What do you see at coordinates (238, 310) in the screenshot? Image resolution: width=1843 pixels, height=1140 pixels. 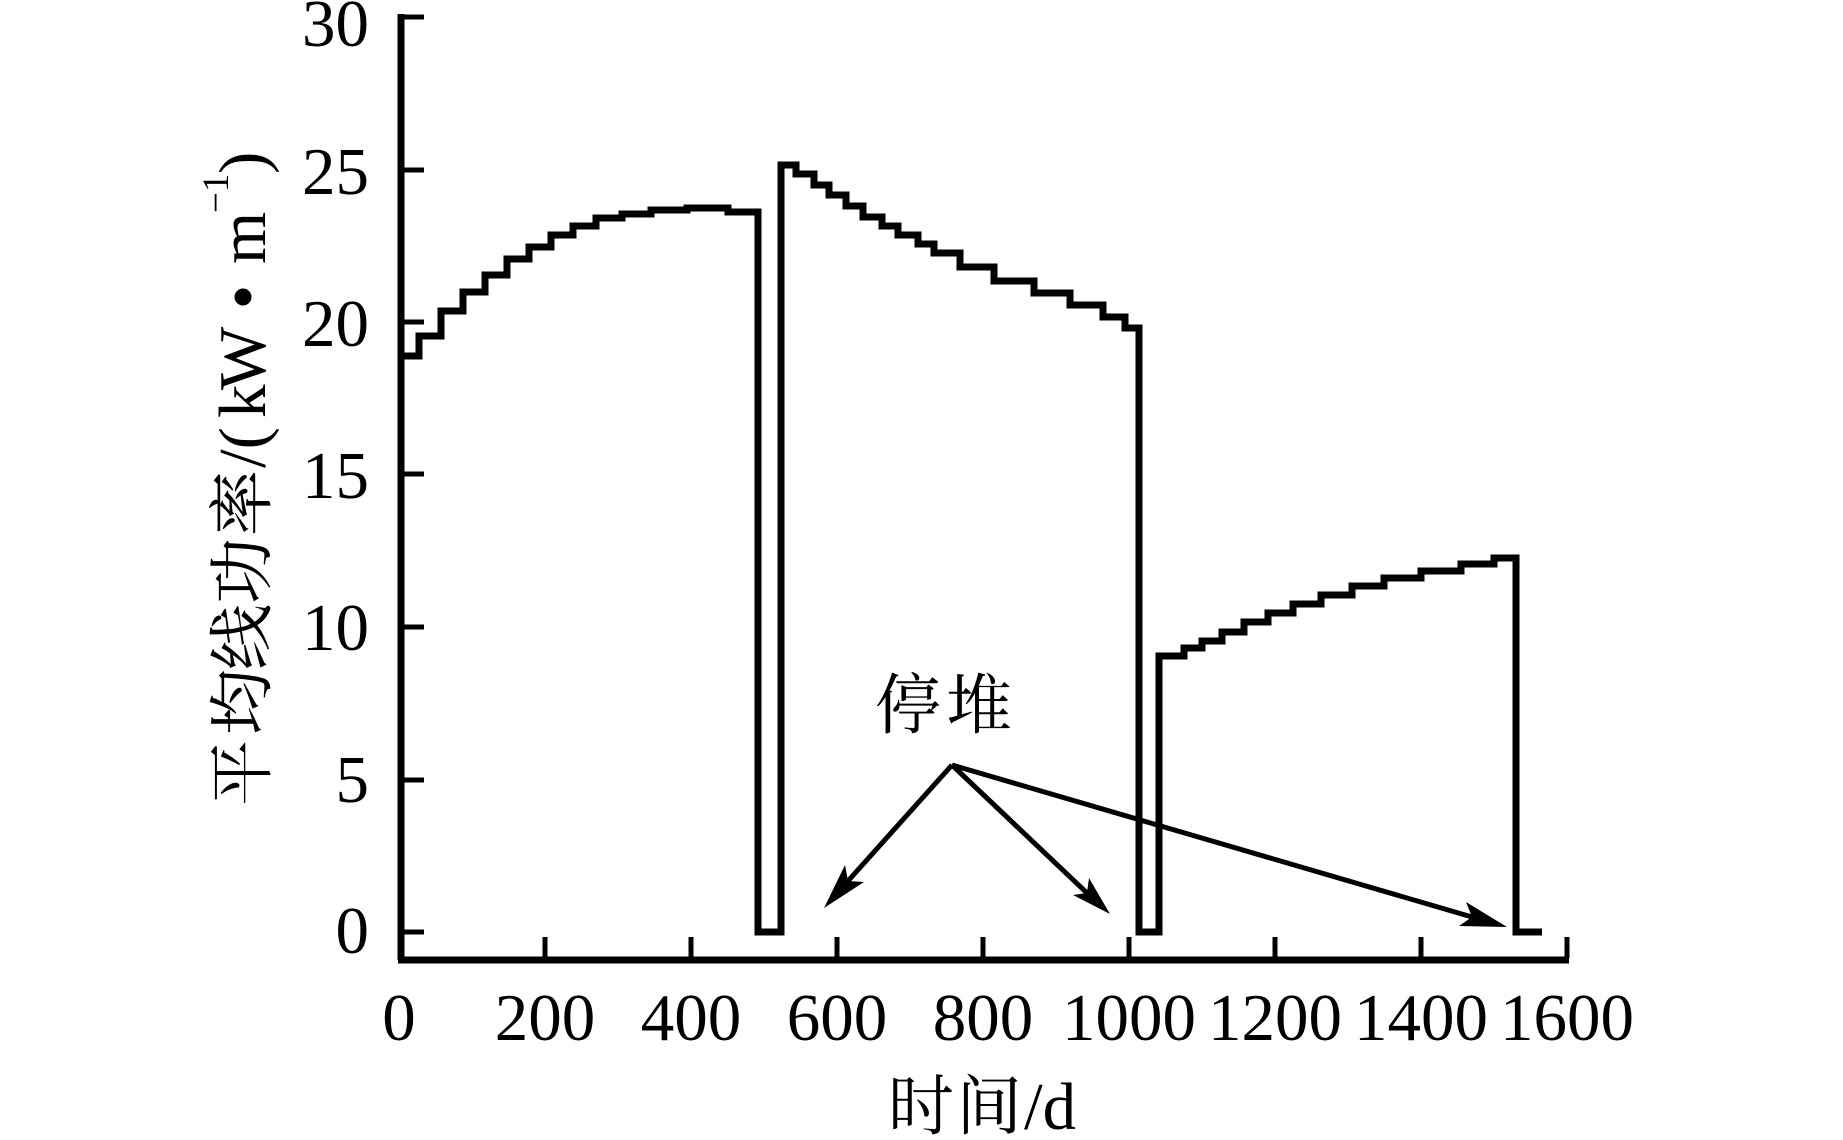 I see `svg-text: /(kWm−1)` at bounding box center [238, 310].